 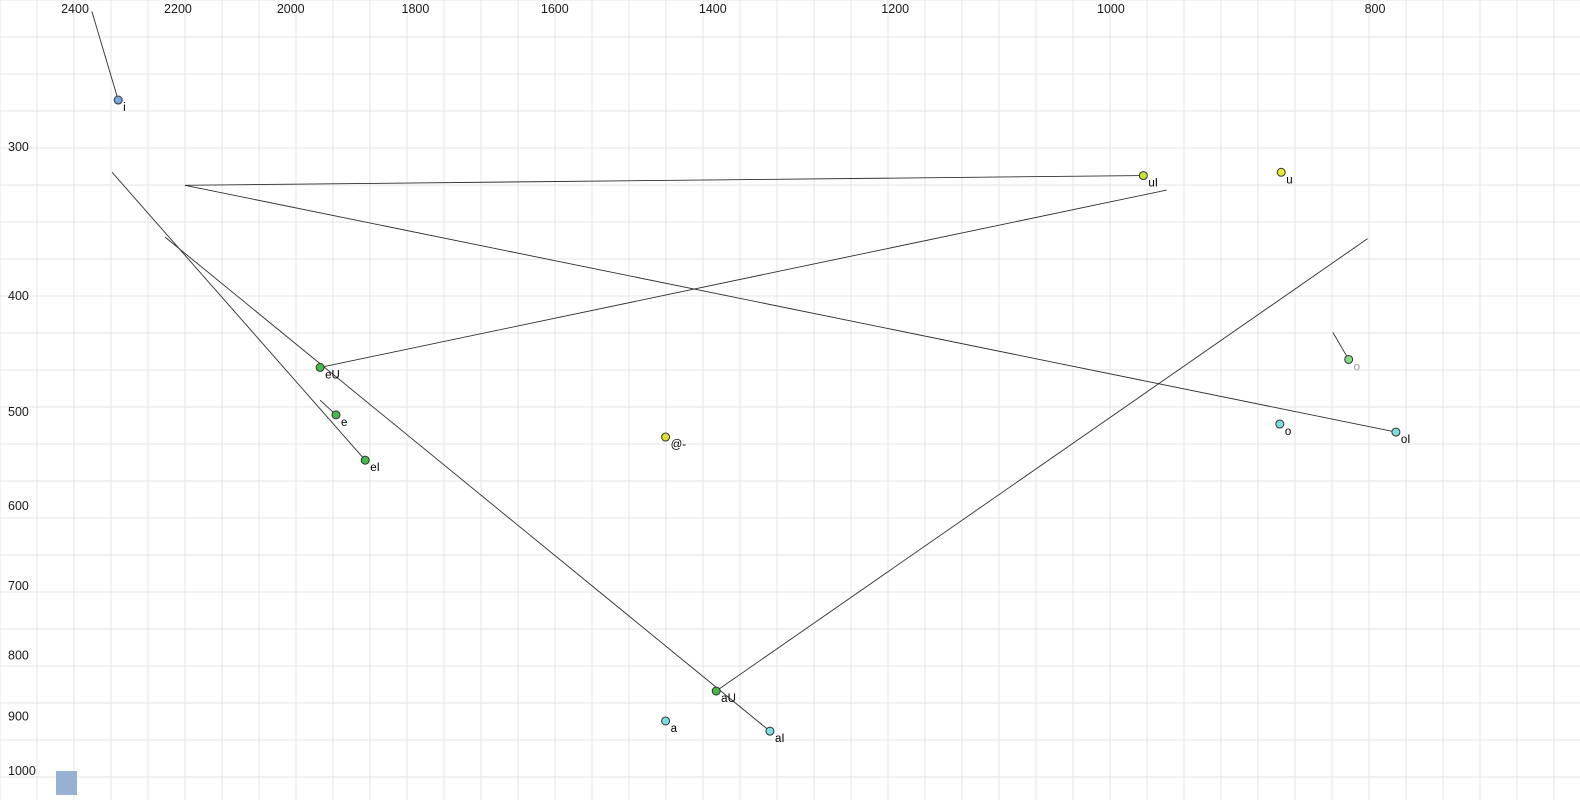 I want to click on vowel-point-u, so click(x=1281, y=172).